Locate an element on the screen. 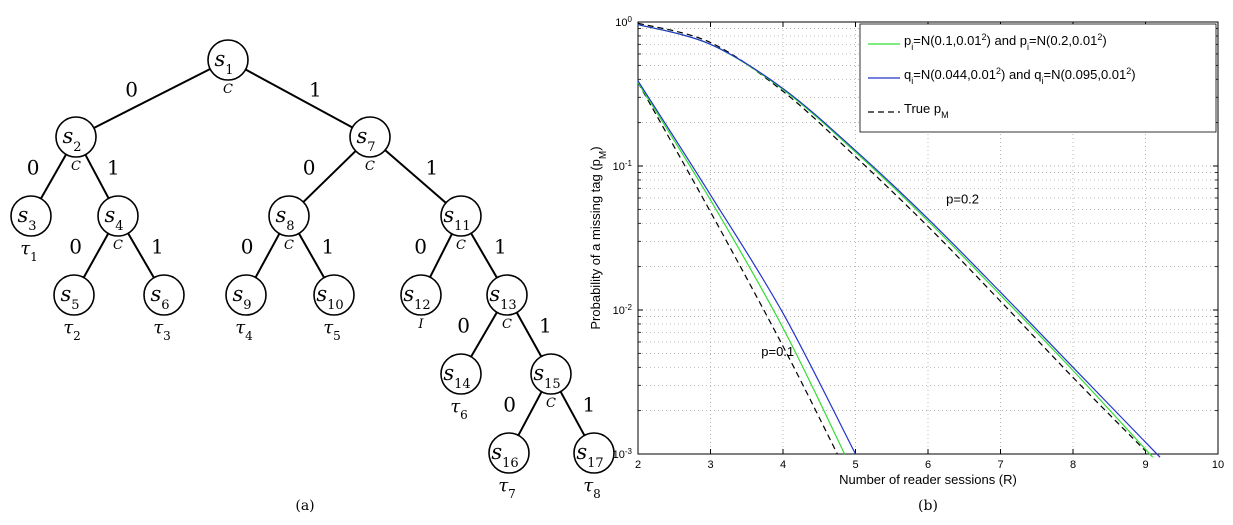 This screenshot has width=1233, height=525. node-tag-label: τ1 is located at coordinates (29, 251).